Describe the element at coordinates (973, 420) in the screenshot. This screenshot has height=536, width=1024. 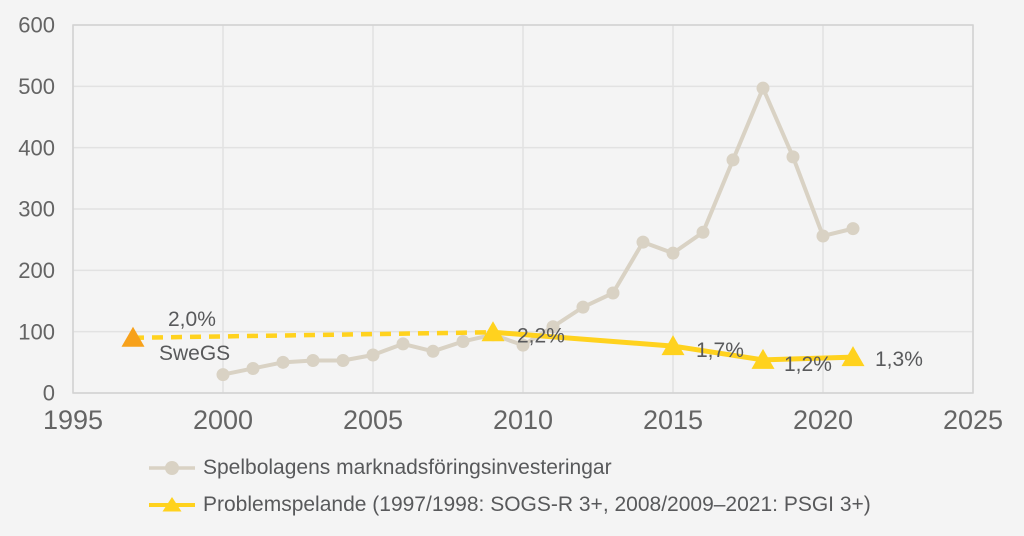
I see `x-axis-tick-label: 2025` at that location.